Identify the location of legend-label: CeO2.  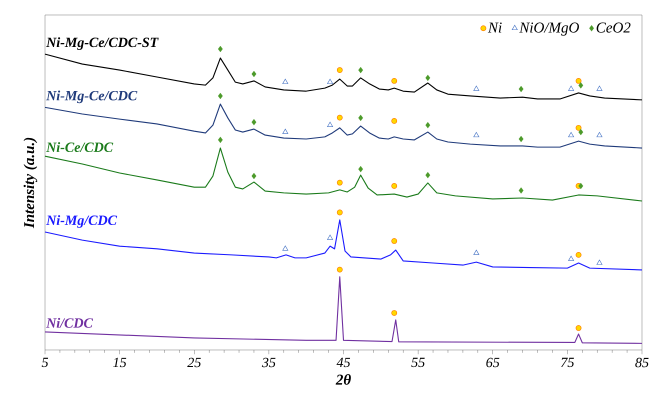
(613, 27).